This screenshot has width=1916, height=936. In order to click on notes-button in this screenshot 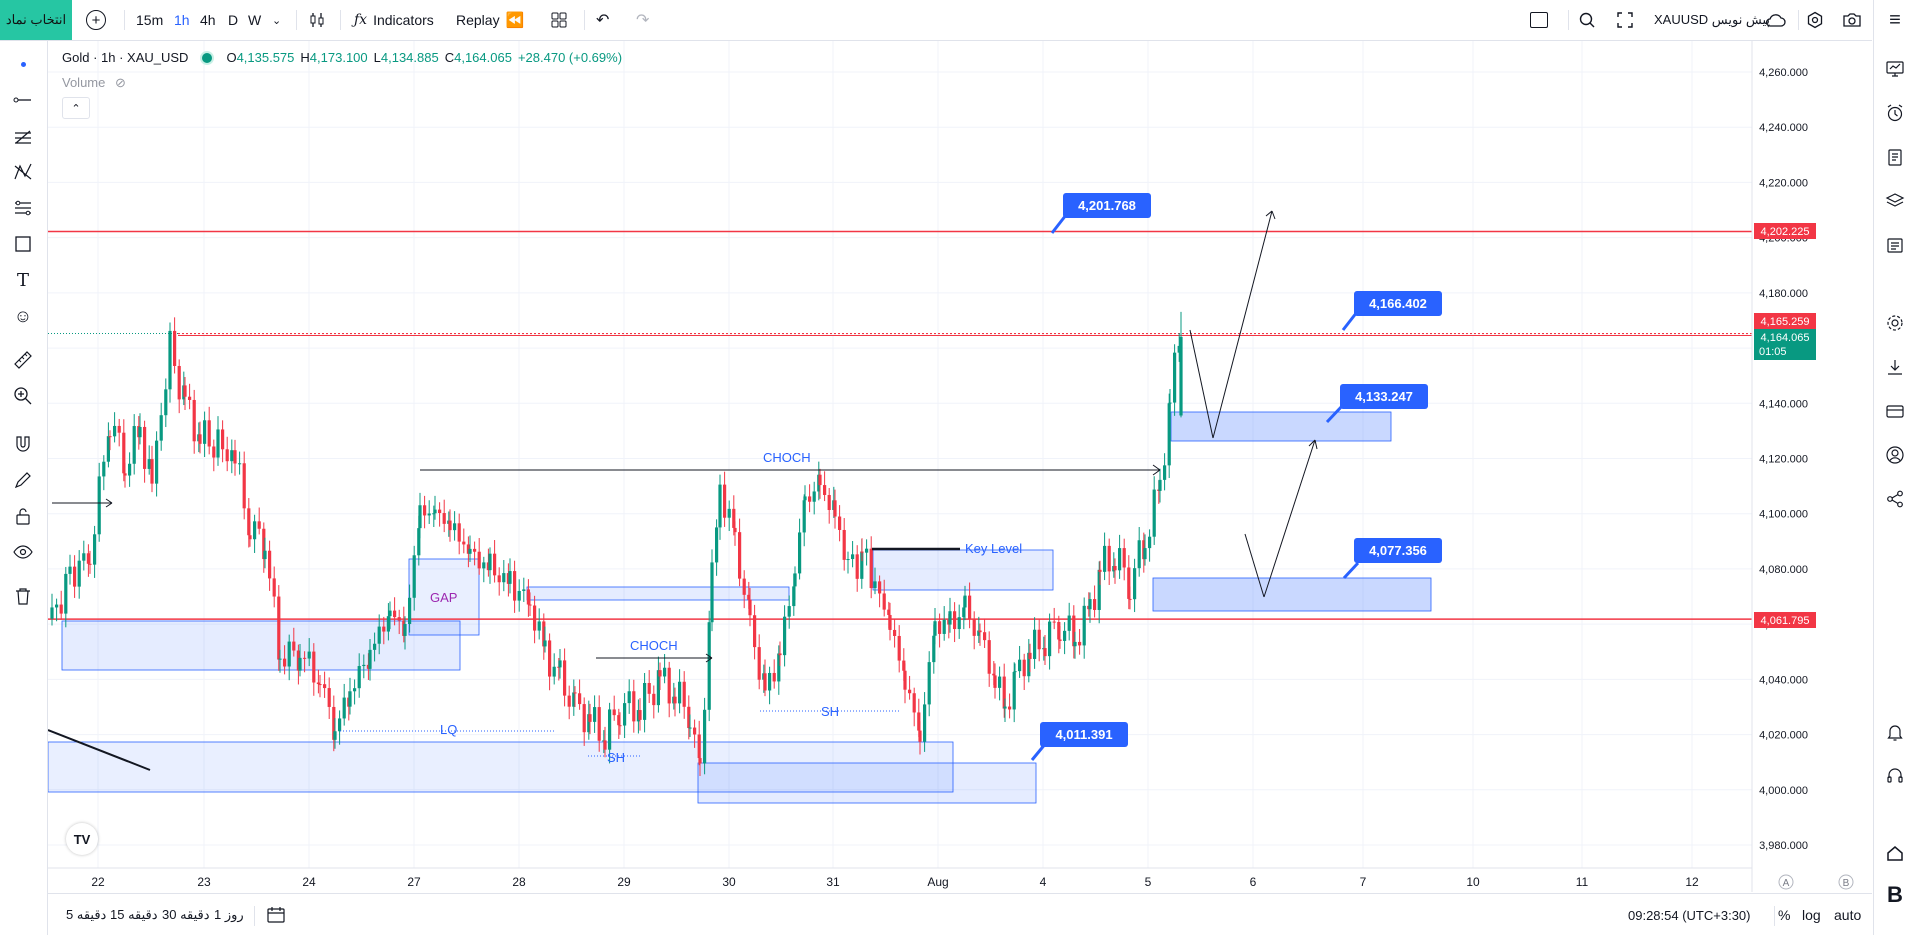, I will do `click(1895, 157)`.